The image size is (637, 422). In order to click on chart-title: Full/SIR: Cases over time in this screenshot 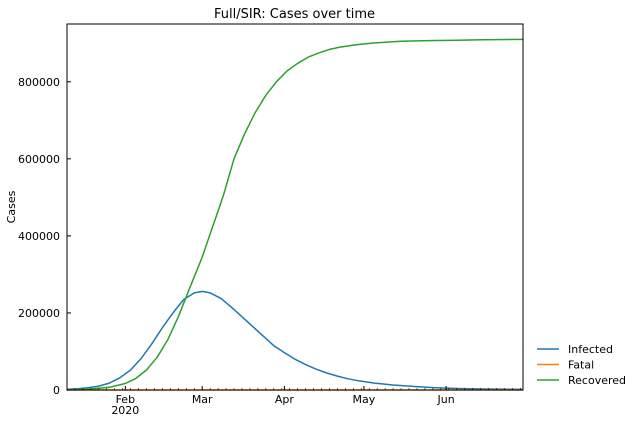, I will do `click(294, 14)`.